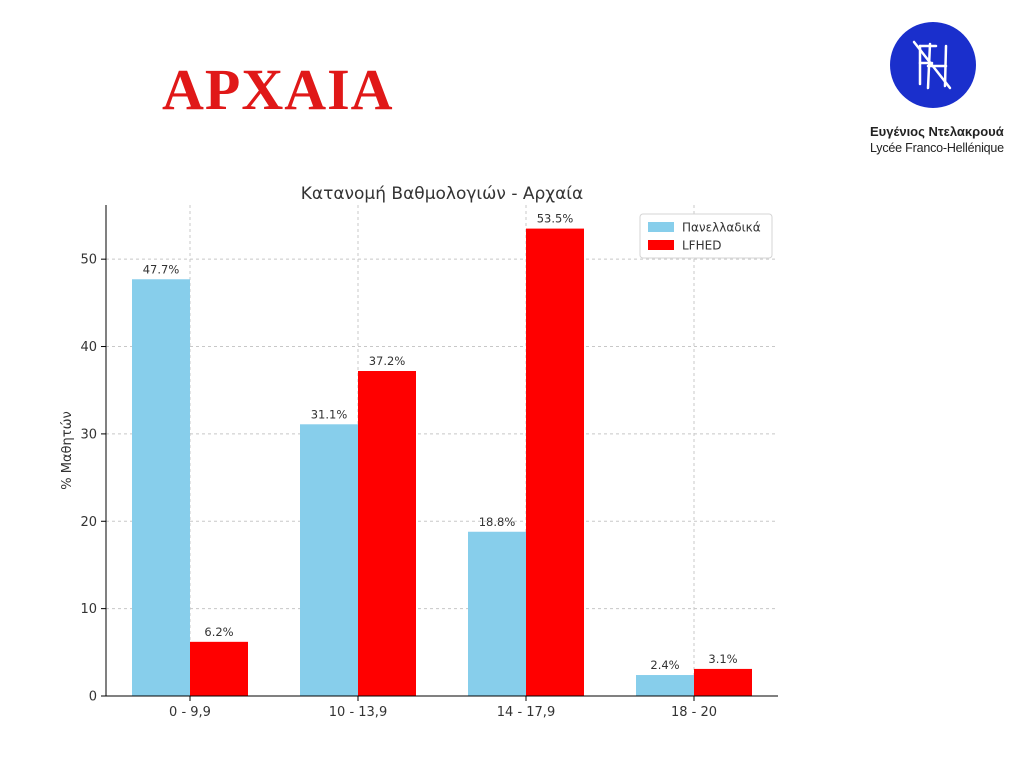  Describe the element at coordinates (93, 697) in the screenshot. I see `y-tick-label: 0` at that location.